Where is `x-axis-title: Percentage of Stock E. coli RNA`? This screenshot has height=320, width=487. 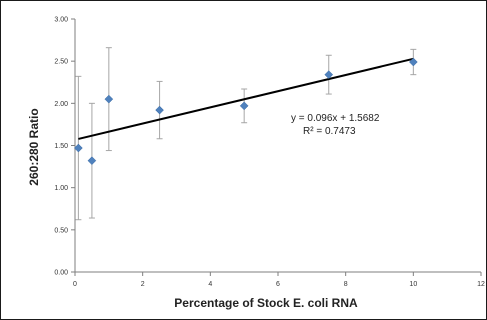 x-axis-title: Percentage of Stock E. coli RNA is located at coordinates (266, 303).